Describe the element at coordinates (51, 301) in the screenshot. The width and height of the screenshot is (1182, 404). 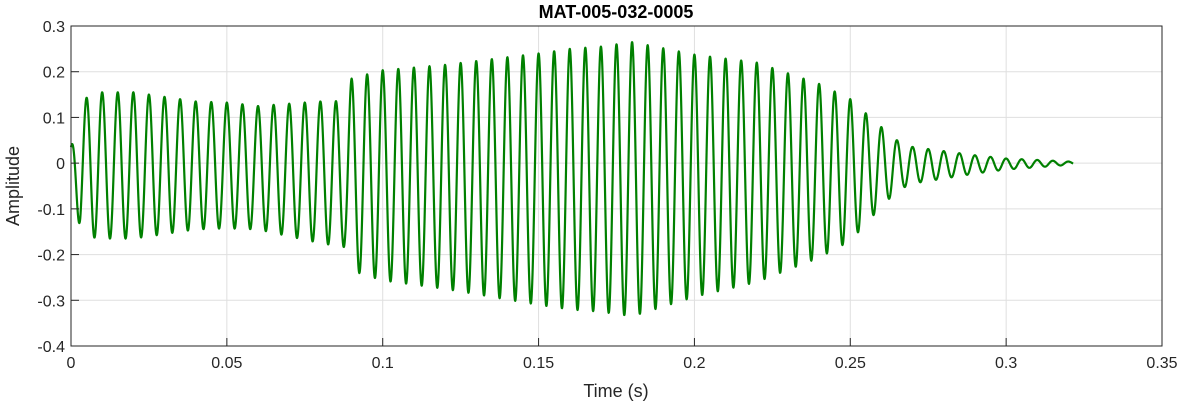
I see `y-tick-label: -0.3` at that location.